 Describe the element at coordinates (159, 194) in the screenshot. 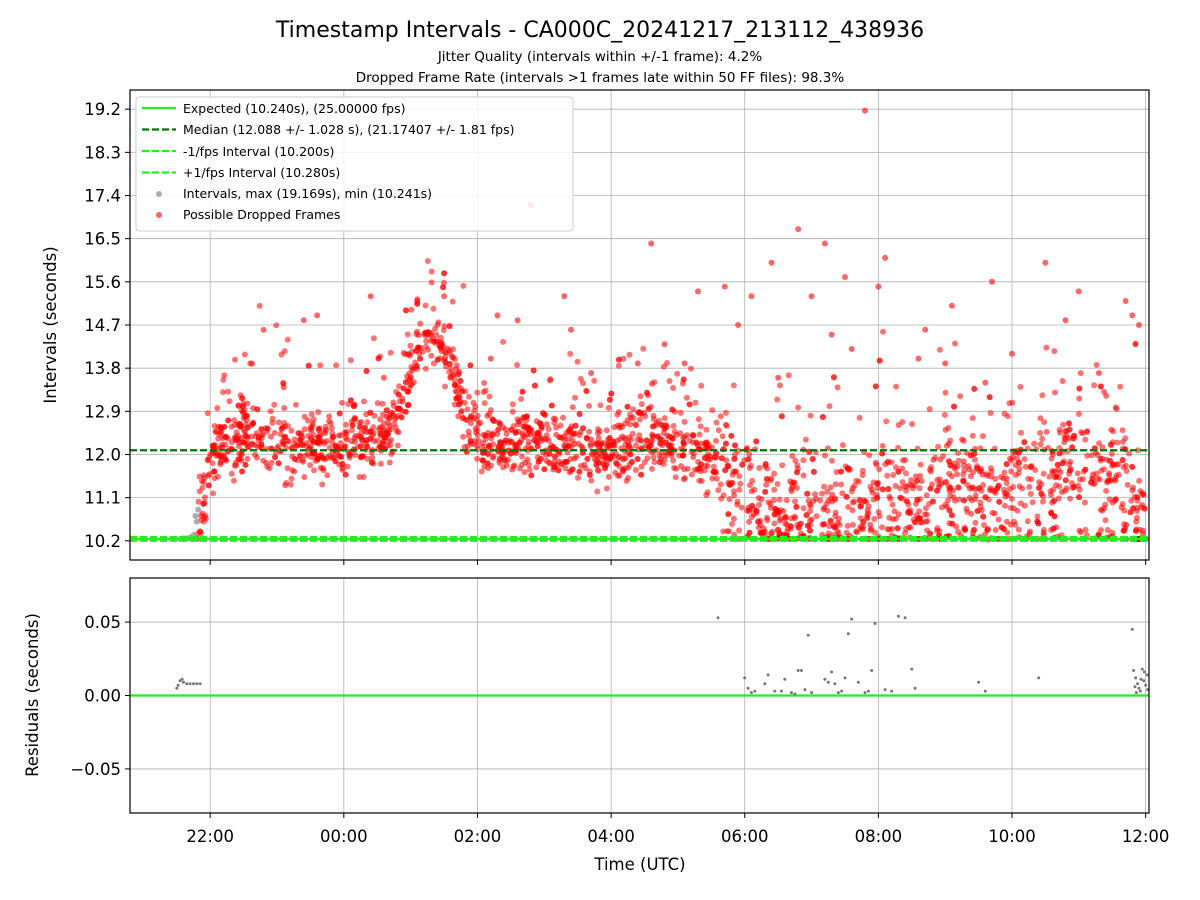

I see `legend-swatch-intervals` at that location.